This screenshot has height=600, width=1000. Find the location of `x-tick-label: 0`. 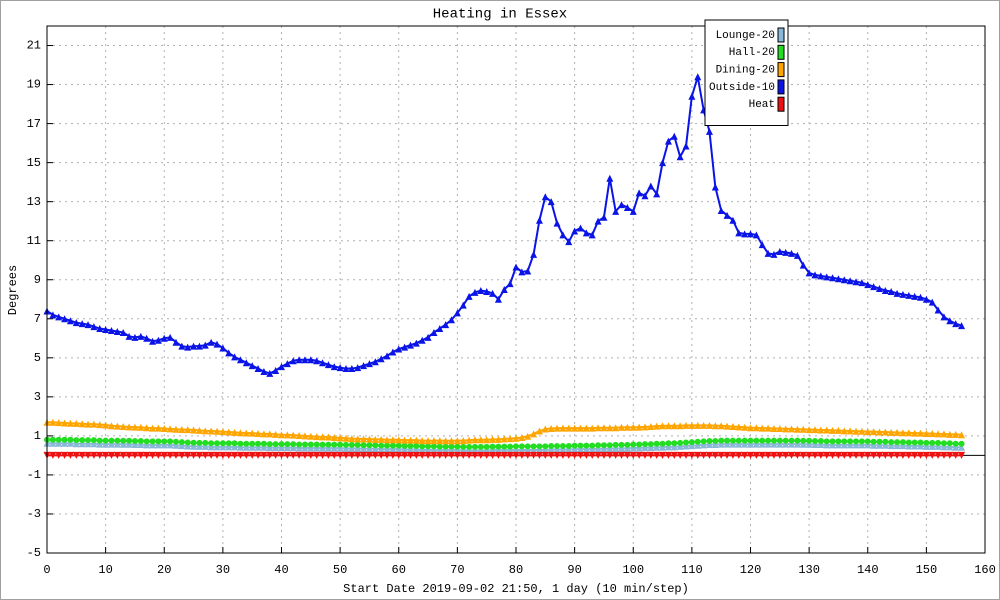

x-tick-label: 0 is located at coordinates (46, 570).